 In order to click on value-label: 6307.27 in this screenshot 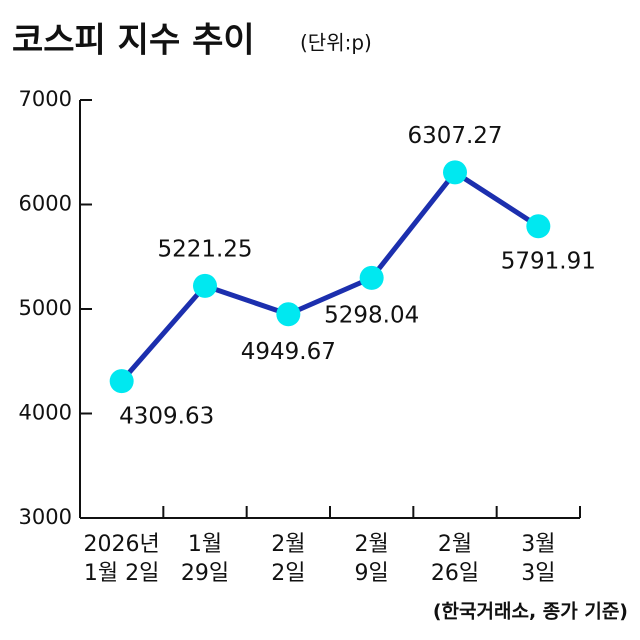, I will do `click(454, 136)`.